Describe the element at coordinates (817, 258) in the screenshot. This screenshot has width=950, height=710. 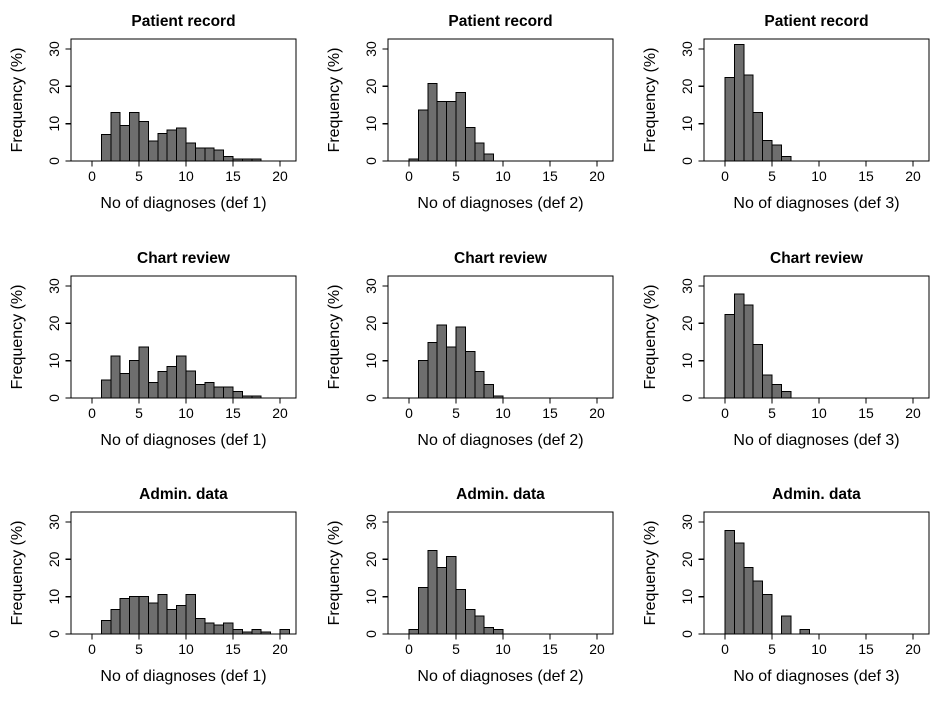
I see `panel-title: Chart review` at that location.